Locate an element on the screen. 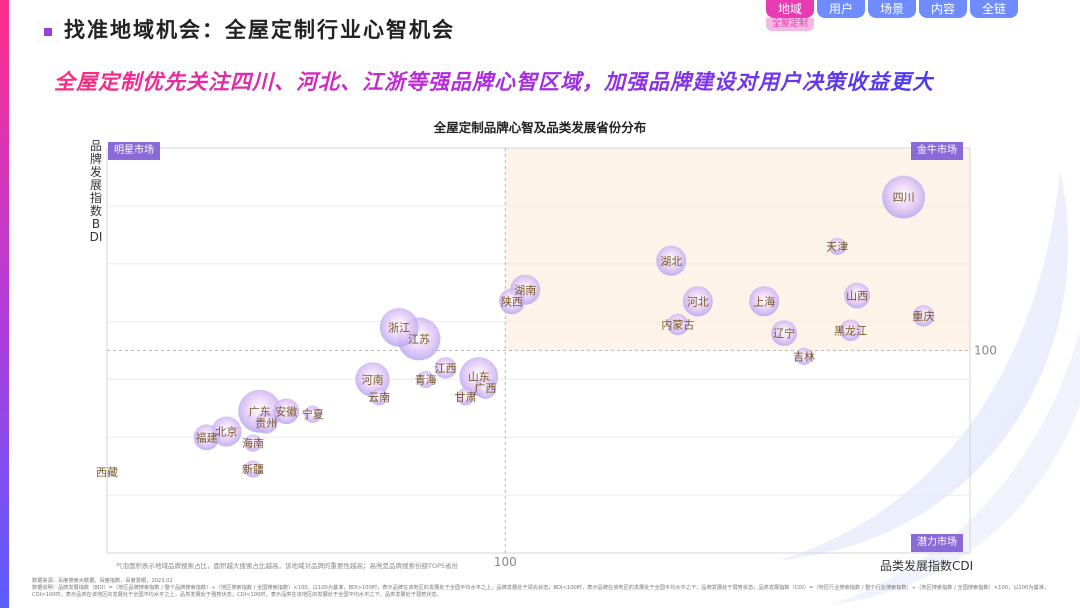 Image resolution: width=1080 pixels, height=610 pixels. bubble-label: 宁夏 is located at coordinates (313, 414).